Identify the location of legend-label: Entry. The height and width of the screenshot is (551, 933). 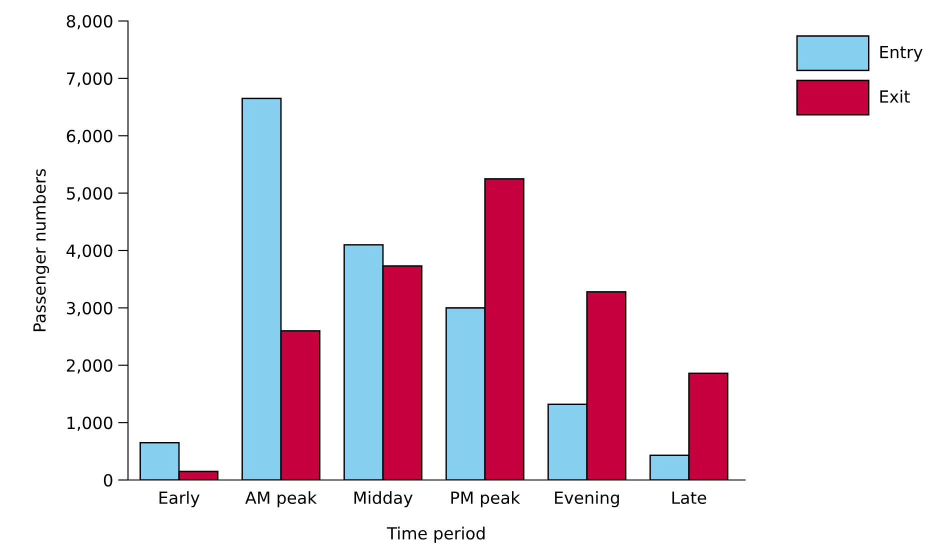
(901, 54).